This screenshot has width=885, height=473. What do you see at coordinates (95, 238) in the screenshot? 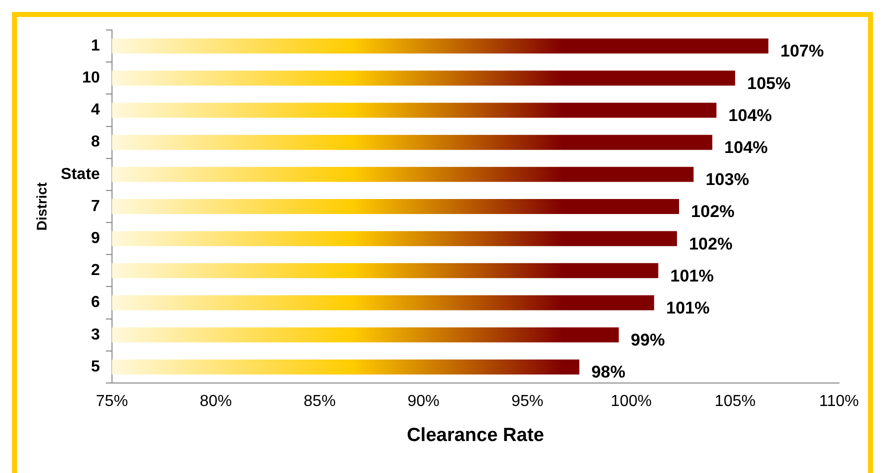
I see `y-tick-label: 9` at bounding box center [95, 238].